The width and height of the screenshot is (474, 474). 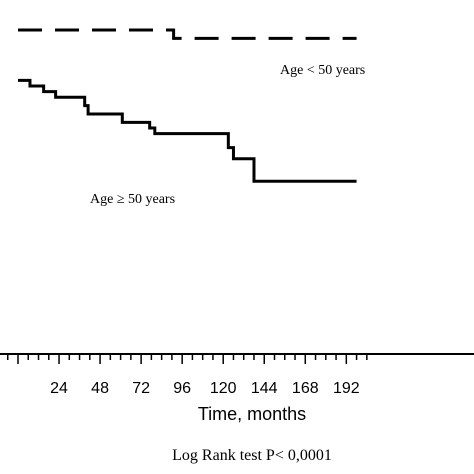 I want to click on x-tick-label: 144, so click(x=264, y=388).